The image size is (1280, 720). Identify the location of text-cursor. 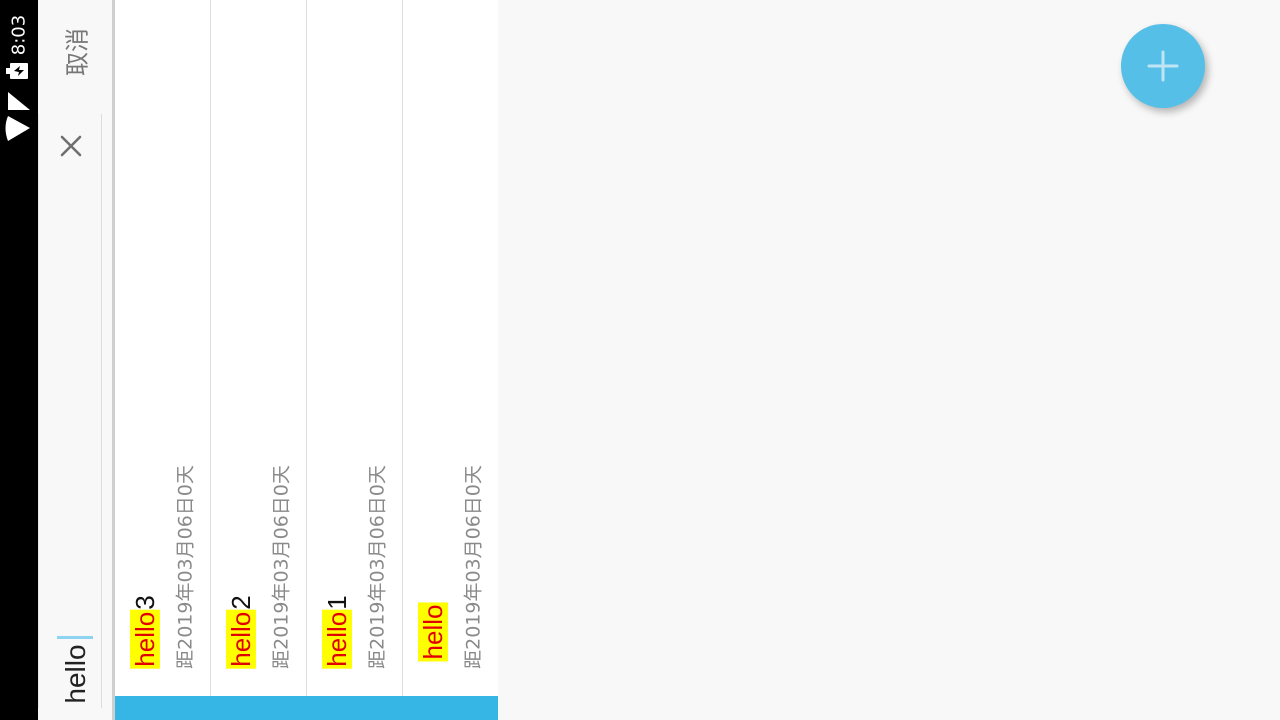
(75, 637).